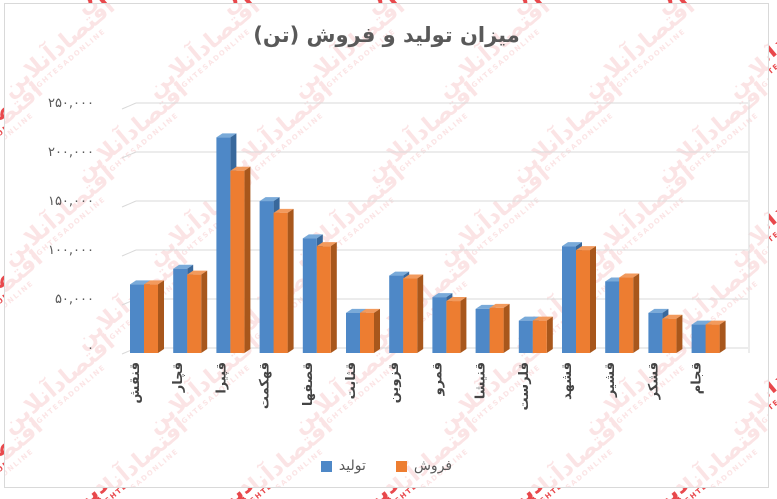 Image resolution: width=777 pixels, height=499 pixels. What do you see at coordinates (386, 35) in the screenshot?
I see `chart-title: میزان تولید و فروش (تن)` at bounding box center [386, 35].